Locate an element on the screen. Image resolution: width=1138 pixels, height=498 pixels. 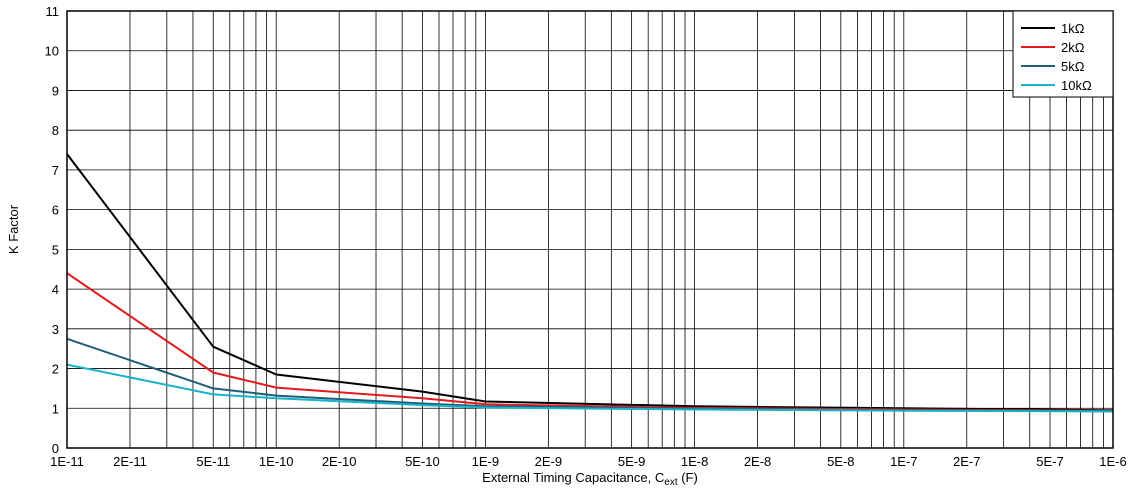
legend: 1kΩ 2kΩ 5kΩ 10kΩ is located at coordinates (1063, 54).